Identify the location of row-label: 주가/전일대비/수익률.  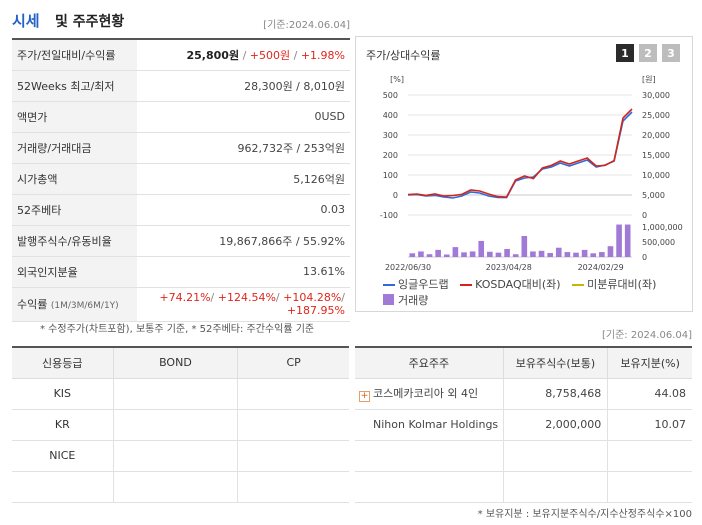
(74, 55).